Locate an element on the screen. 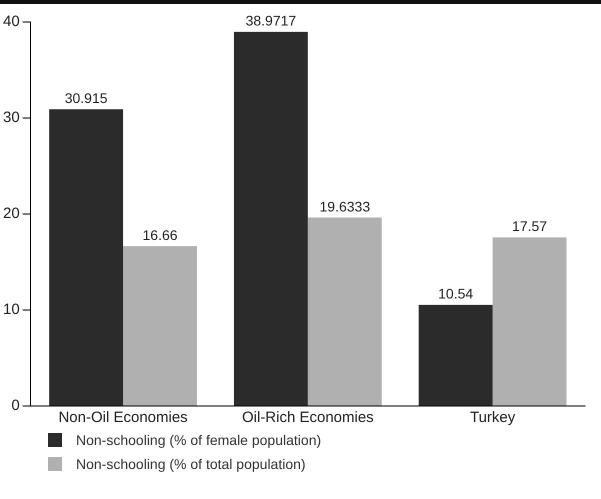  x-tick-label: Non-Oil Economies is located at coordinates (123, 417).